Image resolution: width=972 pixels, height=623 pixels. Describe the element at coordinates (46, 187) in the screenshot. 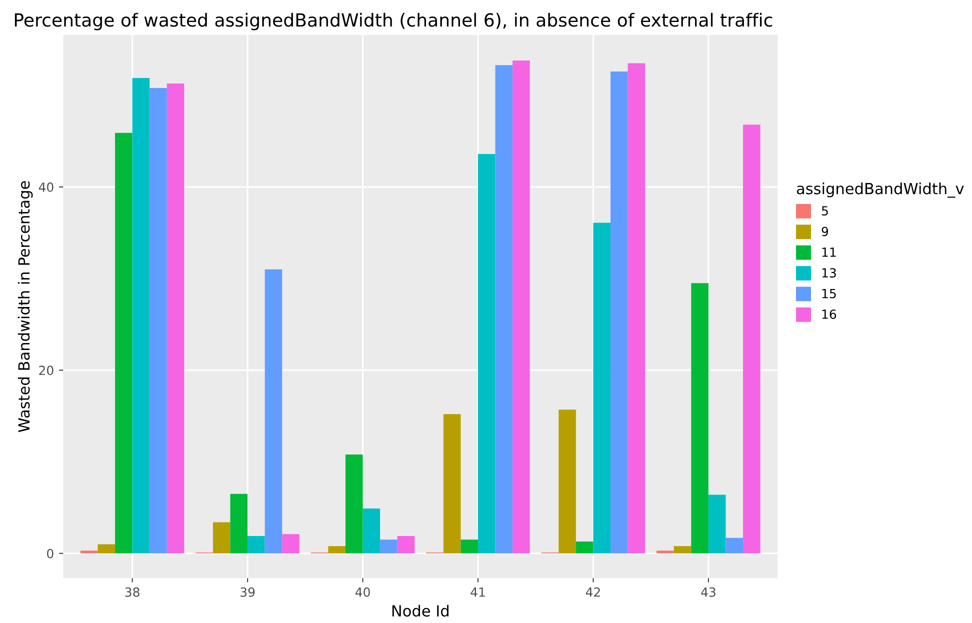

I see `y-tick-label: 40` at that location.